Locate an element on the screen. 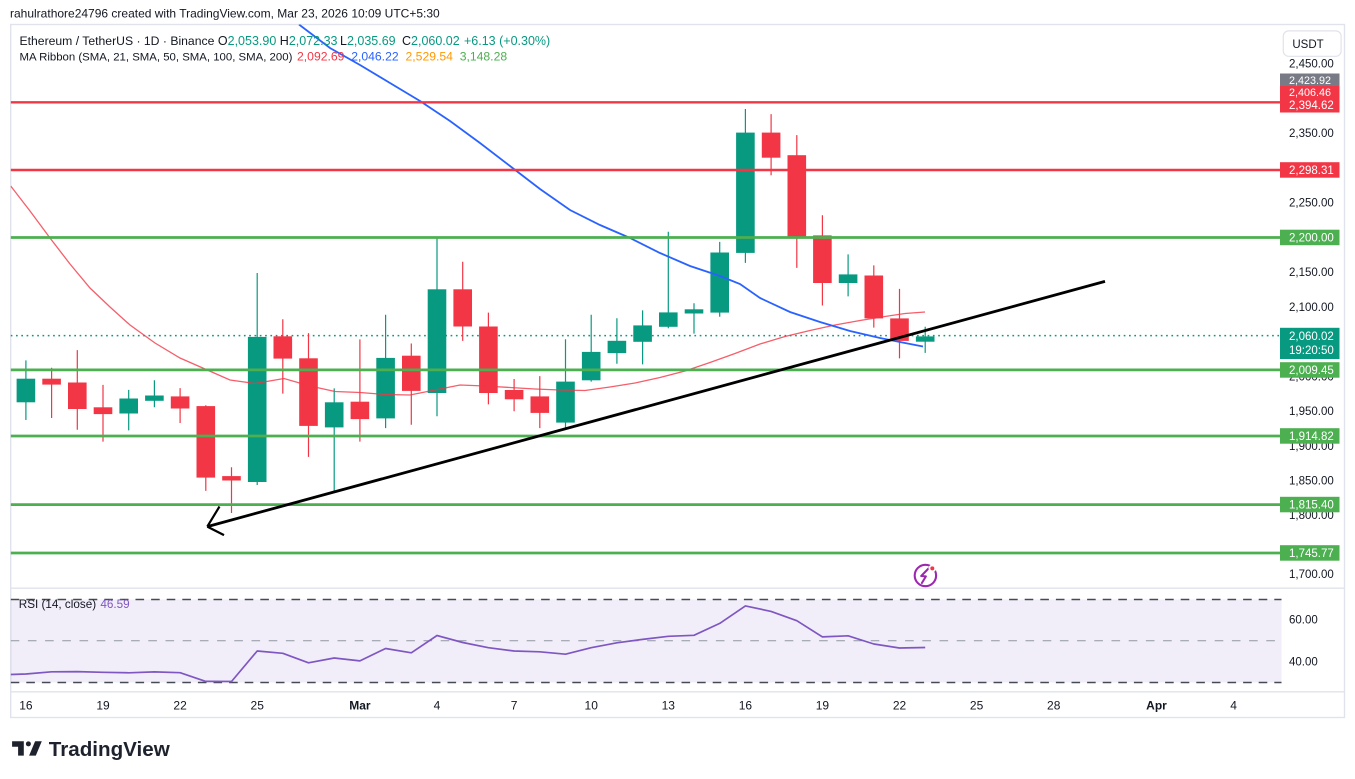 The width and height of the screenshot is (1355, 779). svg-text: 2,150.00 is located at coordinates (1311, 273).